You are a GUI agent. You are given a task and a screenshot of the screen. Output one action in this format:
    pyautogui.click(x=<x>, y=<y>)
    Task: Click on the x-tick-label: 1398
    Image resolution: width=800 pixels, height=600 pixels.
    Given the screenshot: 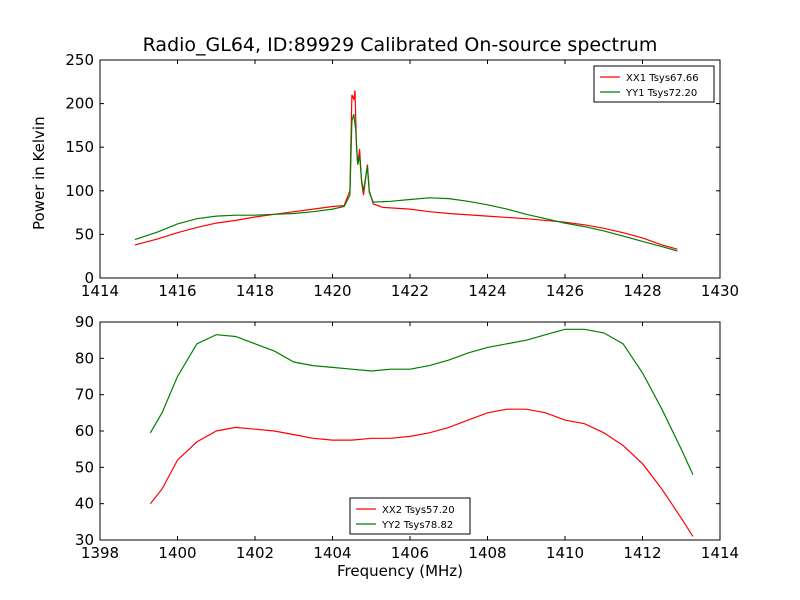 What is the action you would take?
    pyautogui.click(x=100, y=553)
    